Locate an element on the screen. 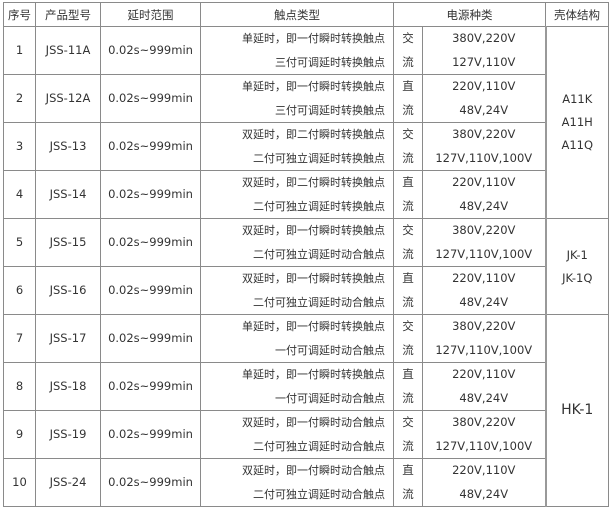 Image resolution: width=611 pixels, height=519 pixels. header-power: 电源种类 is located at coordinates (469, 14).